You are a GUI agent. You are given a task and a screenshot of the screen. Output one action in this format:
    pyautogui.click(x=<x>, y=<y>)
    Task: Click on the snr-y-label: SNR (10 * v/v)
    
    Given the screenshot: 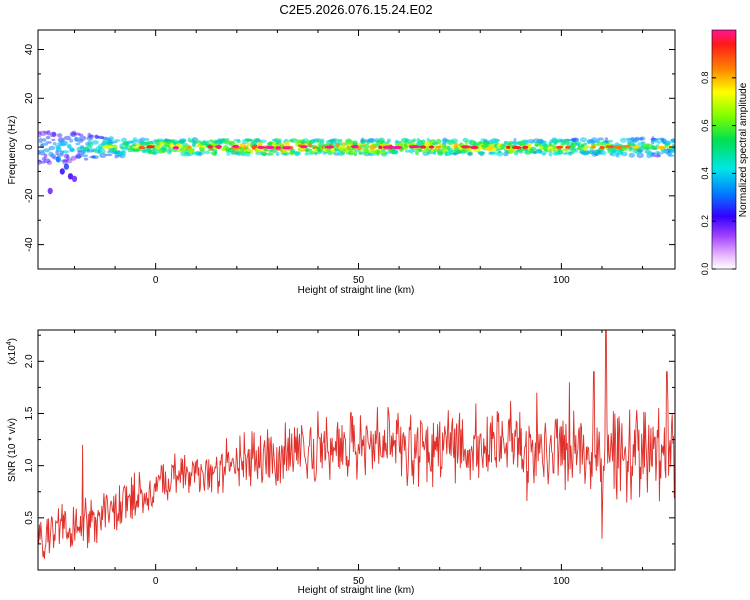 What is the action you would take?
    pyautogui.click(x=12, y=450)
    